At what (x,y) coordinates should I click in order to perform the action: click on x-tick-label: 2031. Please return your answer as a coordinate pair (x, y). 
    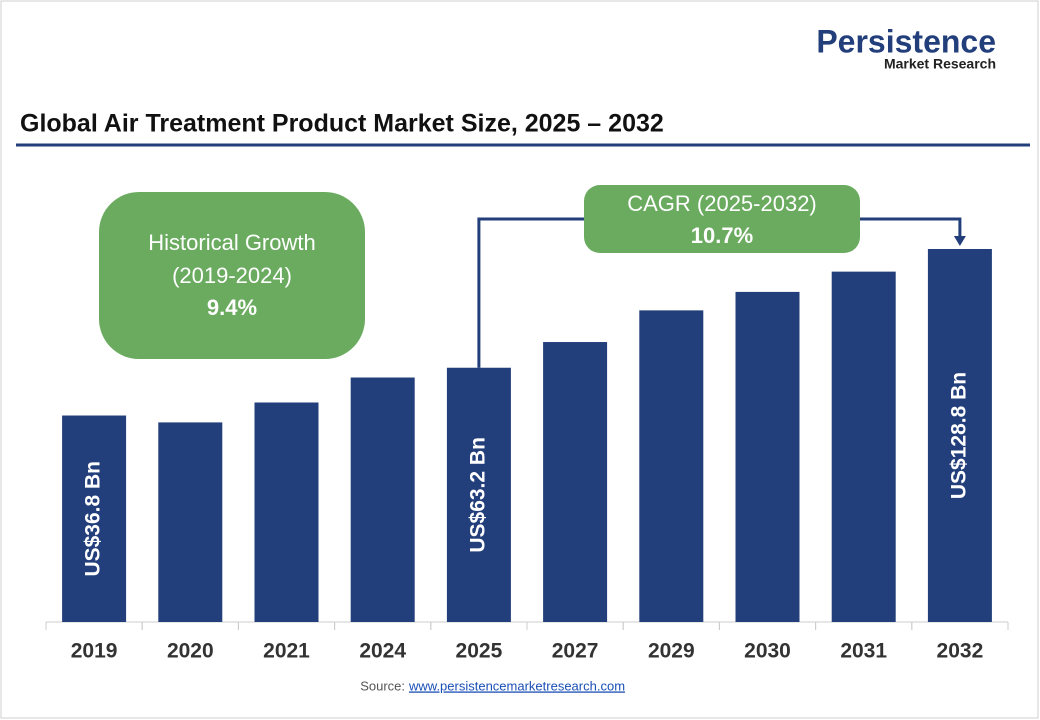
    Looking at the image, I should click on (863, 651).